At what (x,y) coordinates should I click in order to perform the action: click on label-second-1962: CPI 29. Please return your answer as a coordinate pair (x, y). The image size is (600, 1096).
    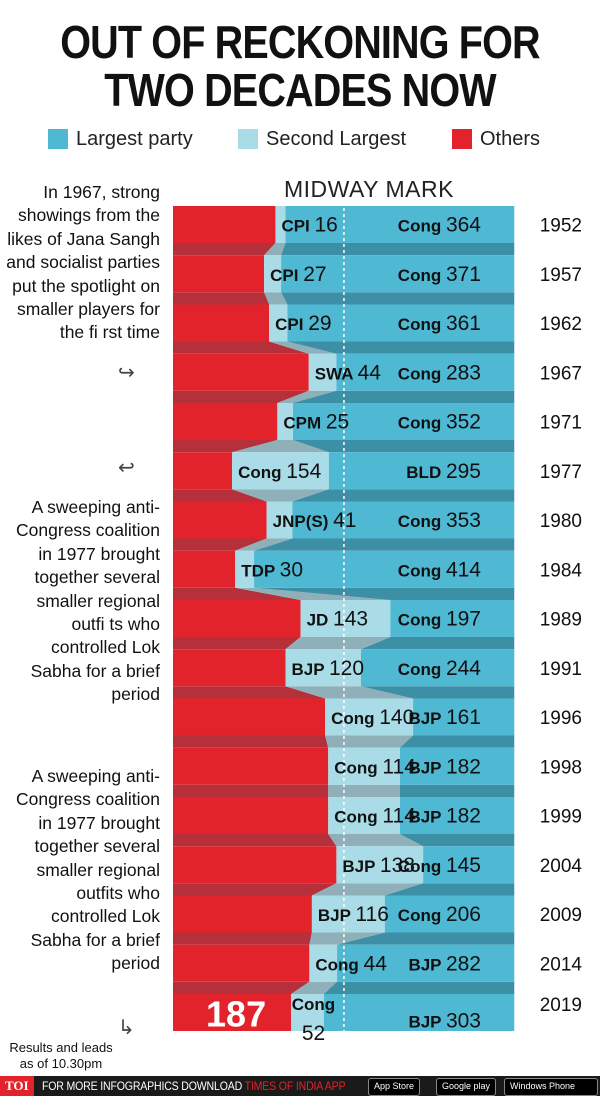
    Looking at the image, I should click on (303, 323).